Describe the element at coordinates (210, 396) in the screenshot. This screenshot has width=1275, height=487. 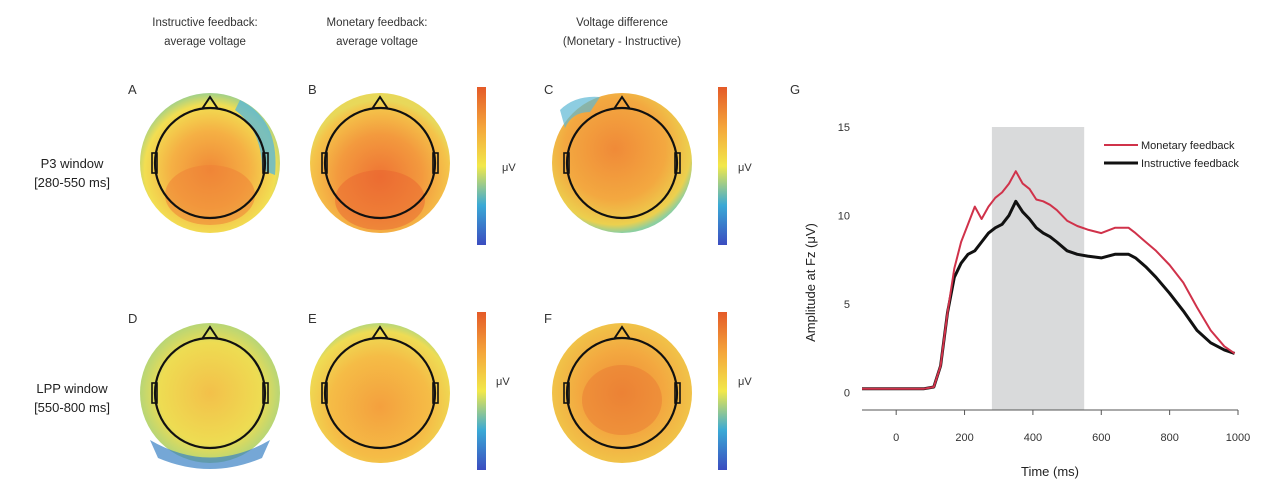
I see `topomap-d` at that location.